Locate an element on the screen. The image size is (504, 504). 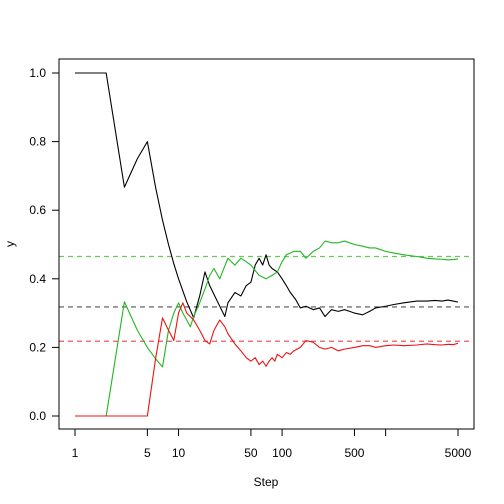
y-tick-label: 1.0 is located at coordinates (37, 73).